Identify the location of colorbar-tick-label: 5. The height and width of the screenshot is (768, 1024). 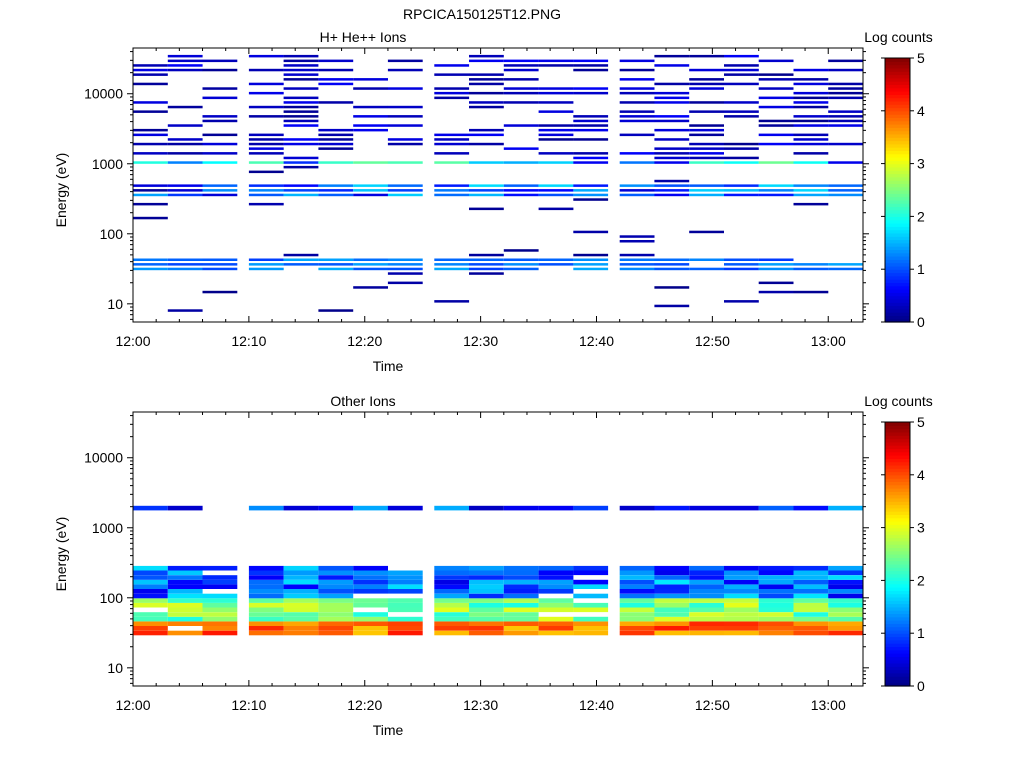
(921, 58).